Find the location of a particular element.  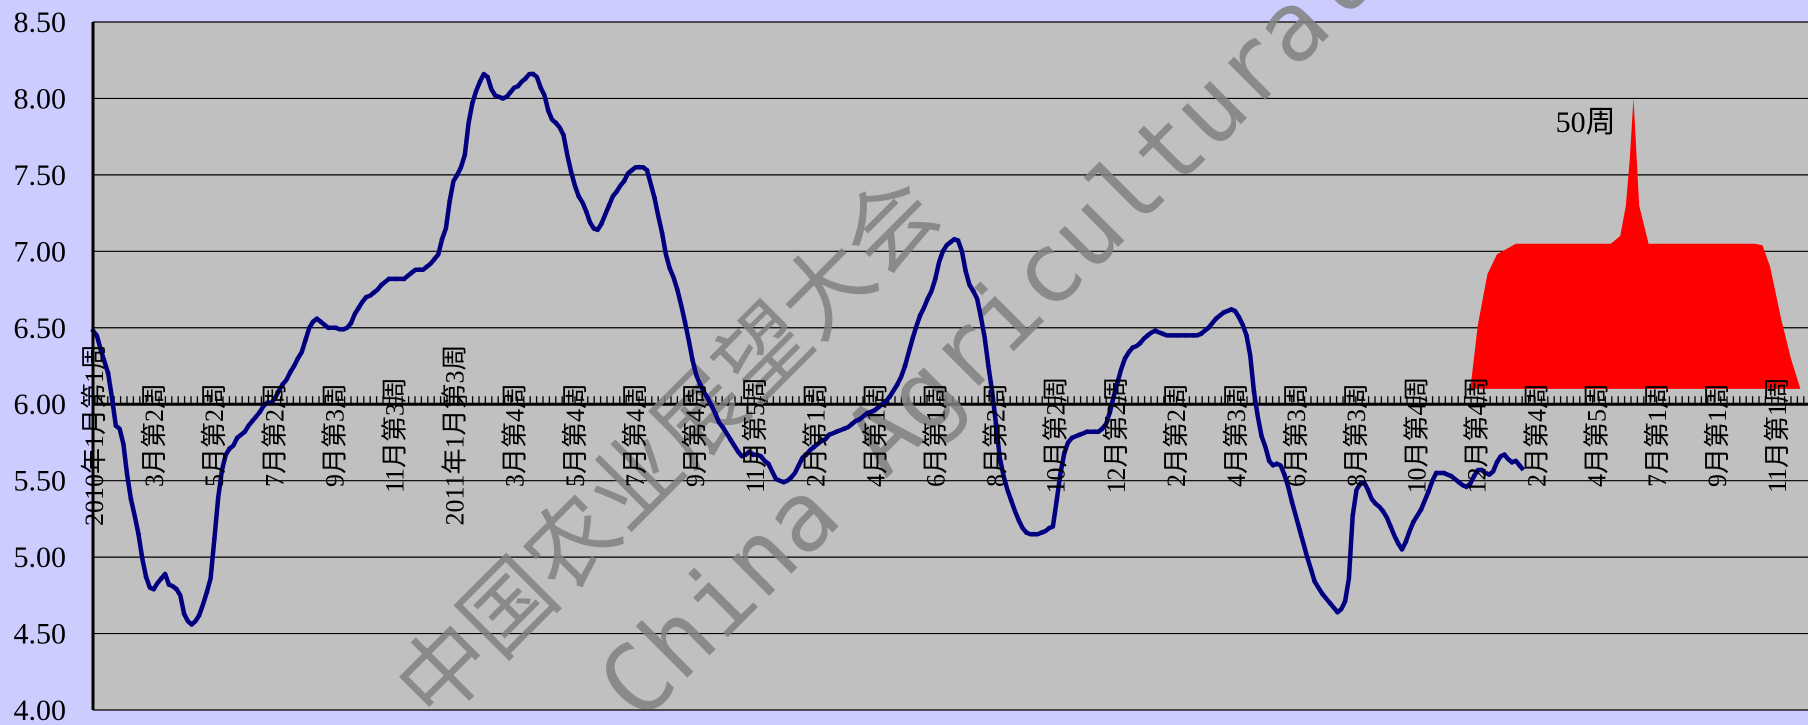

x-tick-label: 10月第2周 is located at coordinates (1056, 434).